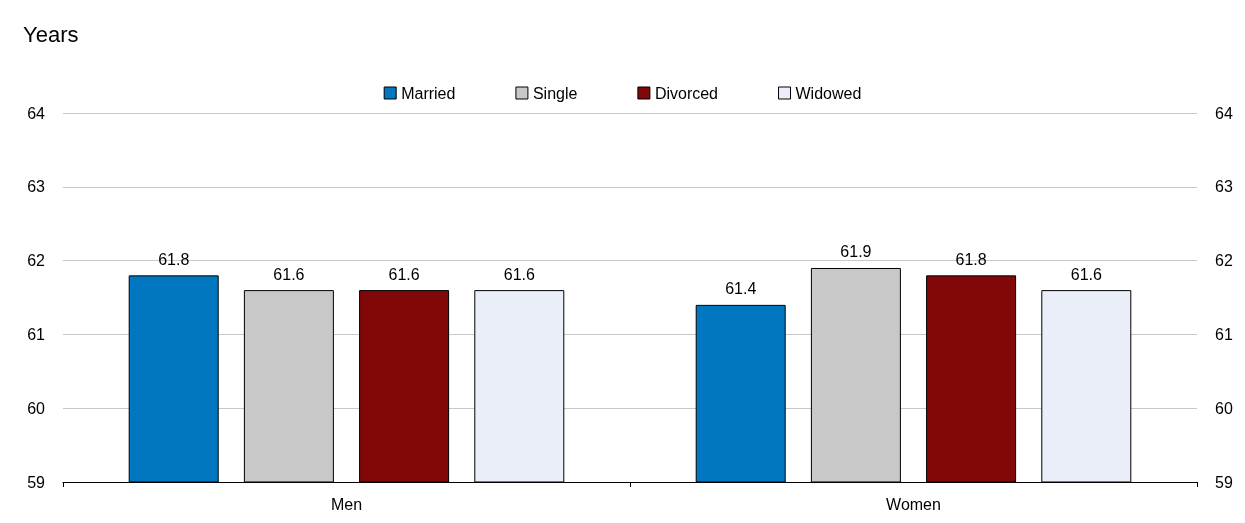 The image size is (1245, 523). What do you see at coordinates (913, 504) in the screenshot?
I see `x-tick-label: Women` at bounding box center [913, 504].